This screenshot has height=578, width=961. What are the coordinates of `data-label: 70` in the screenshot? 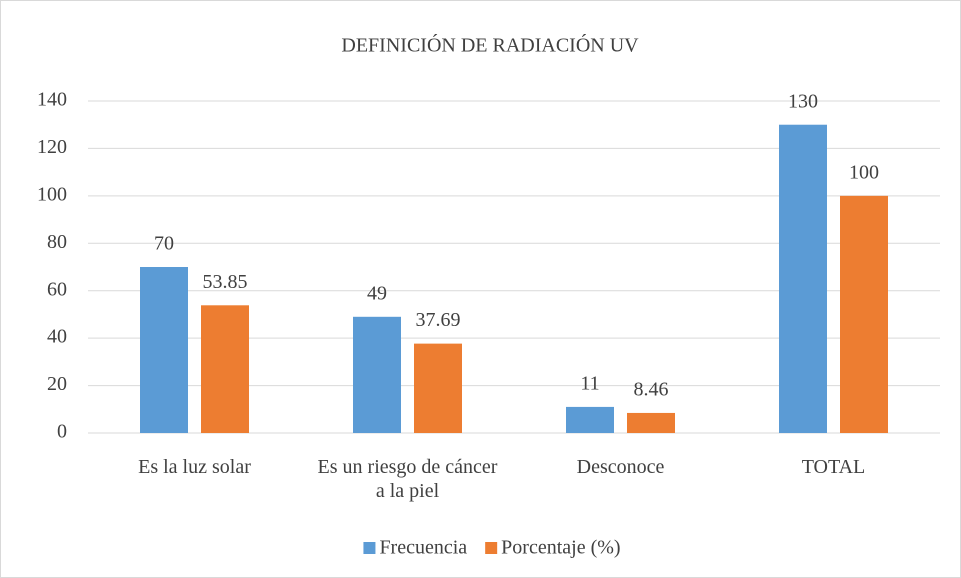 It's located at (164, 244).